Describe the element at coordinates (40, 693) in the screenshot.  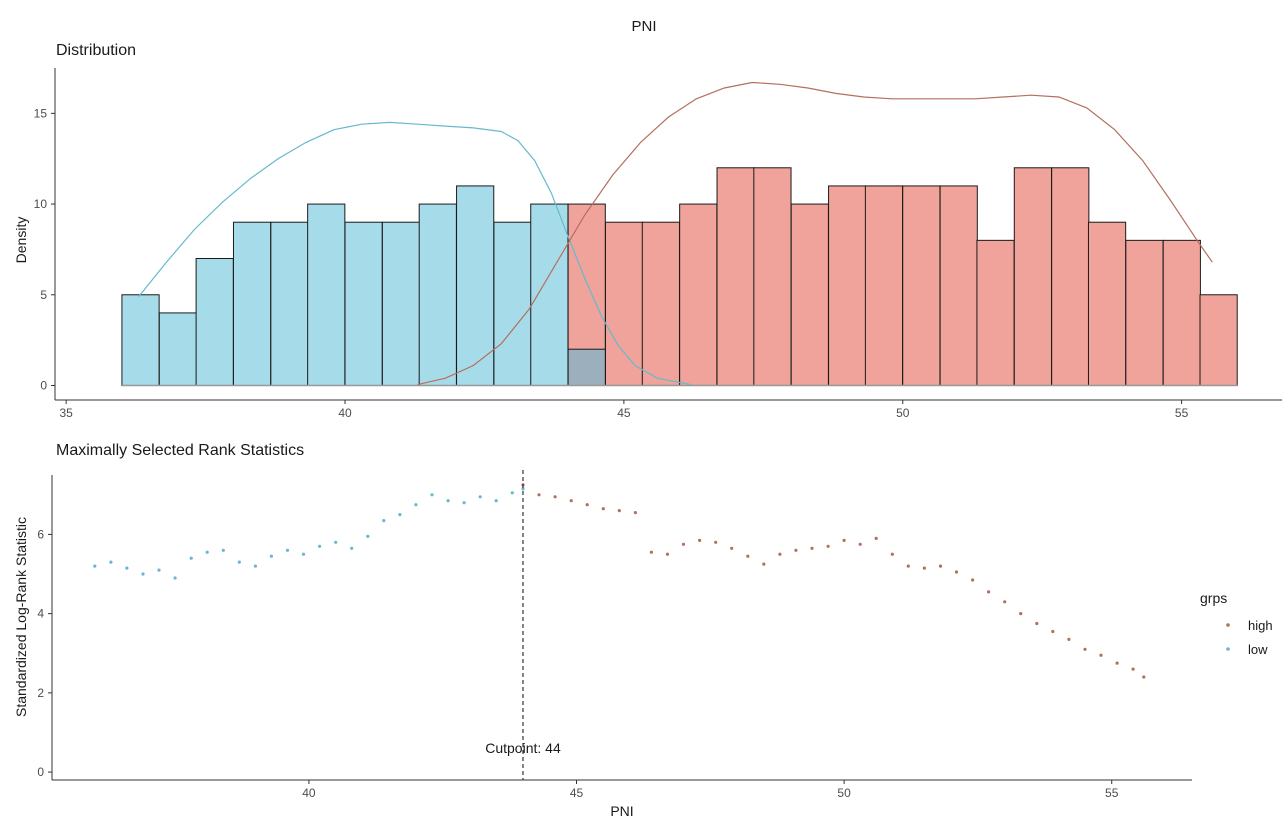
I see `rank-statistics-y-tick-label: 2` at that location.